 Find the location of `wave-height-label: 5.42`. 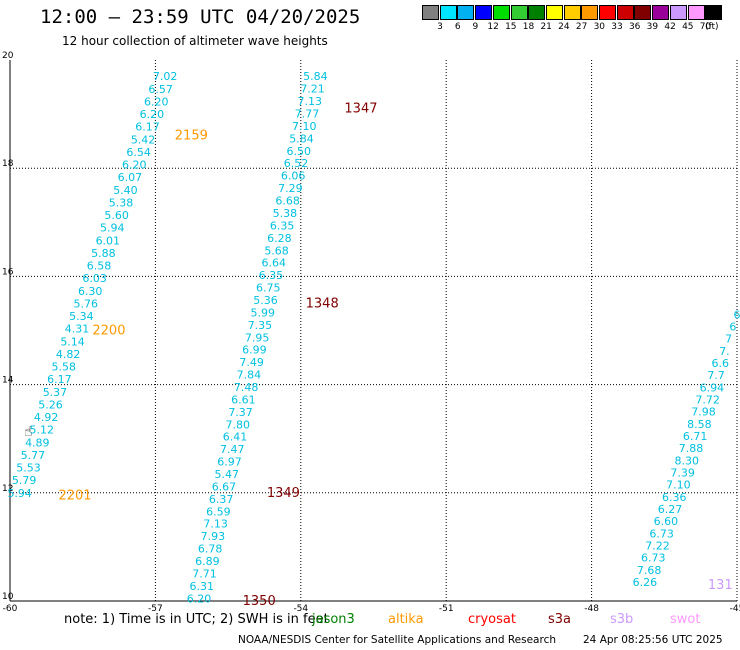

wave-height-label: 5.42 is located at coordinates (143, 139).